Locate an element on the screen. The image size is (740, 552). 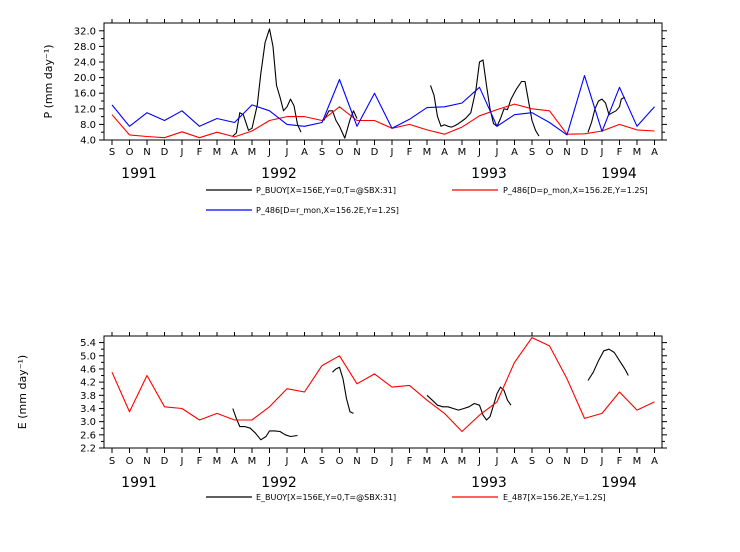
y-tick-label: 12.0 is located at coordinates (85, 109).